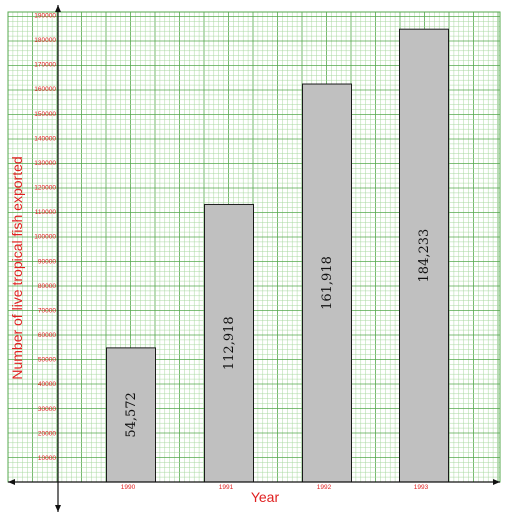 This screenshot has height=521, width=521. I want to click on y-tick-label: 100000, so click(45, 237).